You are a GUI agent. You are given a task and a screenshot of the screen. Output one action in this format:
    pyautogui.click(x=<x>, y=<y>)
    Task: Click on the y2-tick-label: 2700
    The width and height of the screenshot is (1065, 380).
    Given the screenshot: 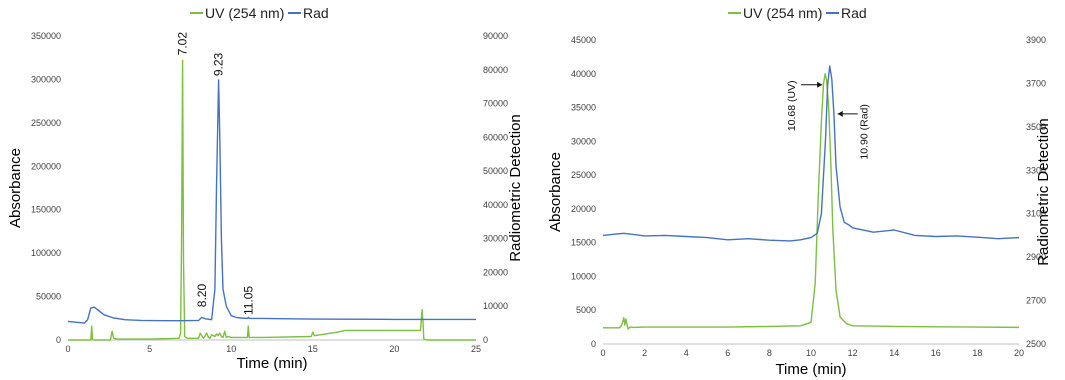 What is the action you would take?
    pyautogui.click(x=1036, y=301)
    